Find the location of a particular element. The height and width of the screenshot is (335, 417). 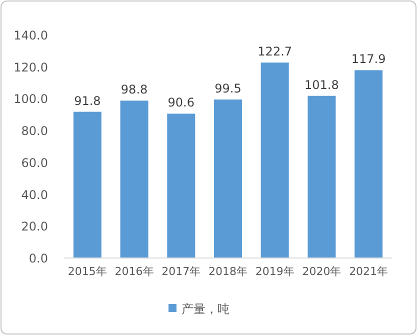

x-tick-label: 2020年 is located at coordinates (322, 271).